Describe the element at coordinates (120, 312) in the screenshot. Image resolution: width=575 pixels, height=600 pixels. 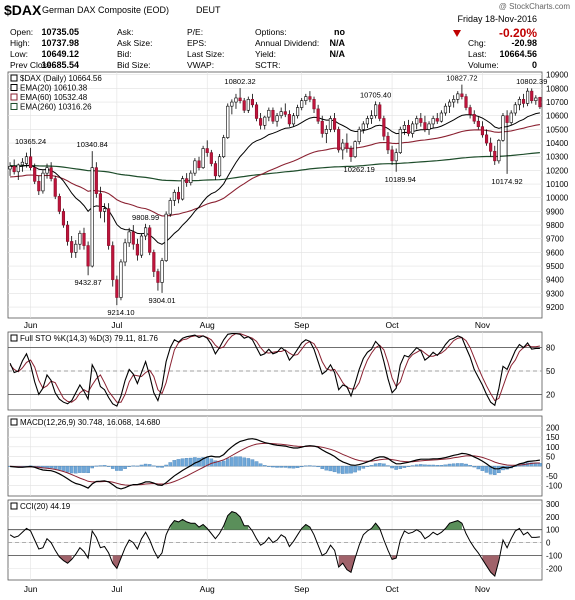
I see `price-annotation: 9214.10` at that location.